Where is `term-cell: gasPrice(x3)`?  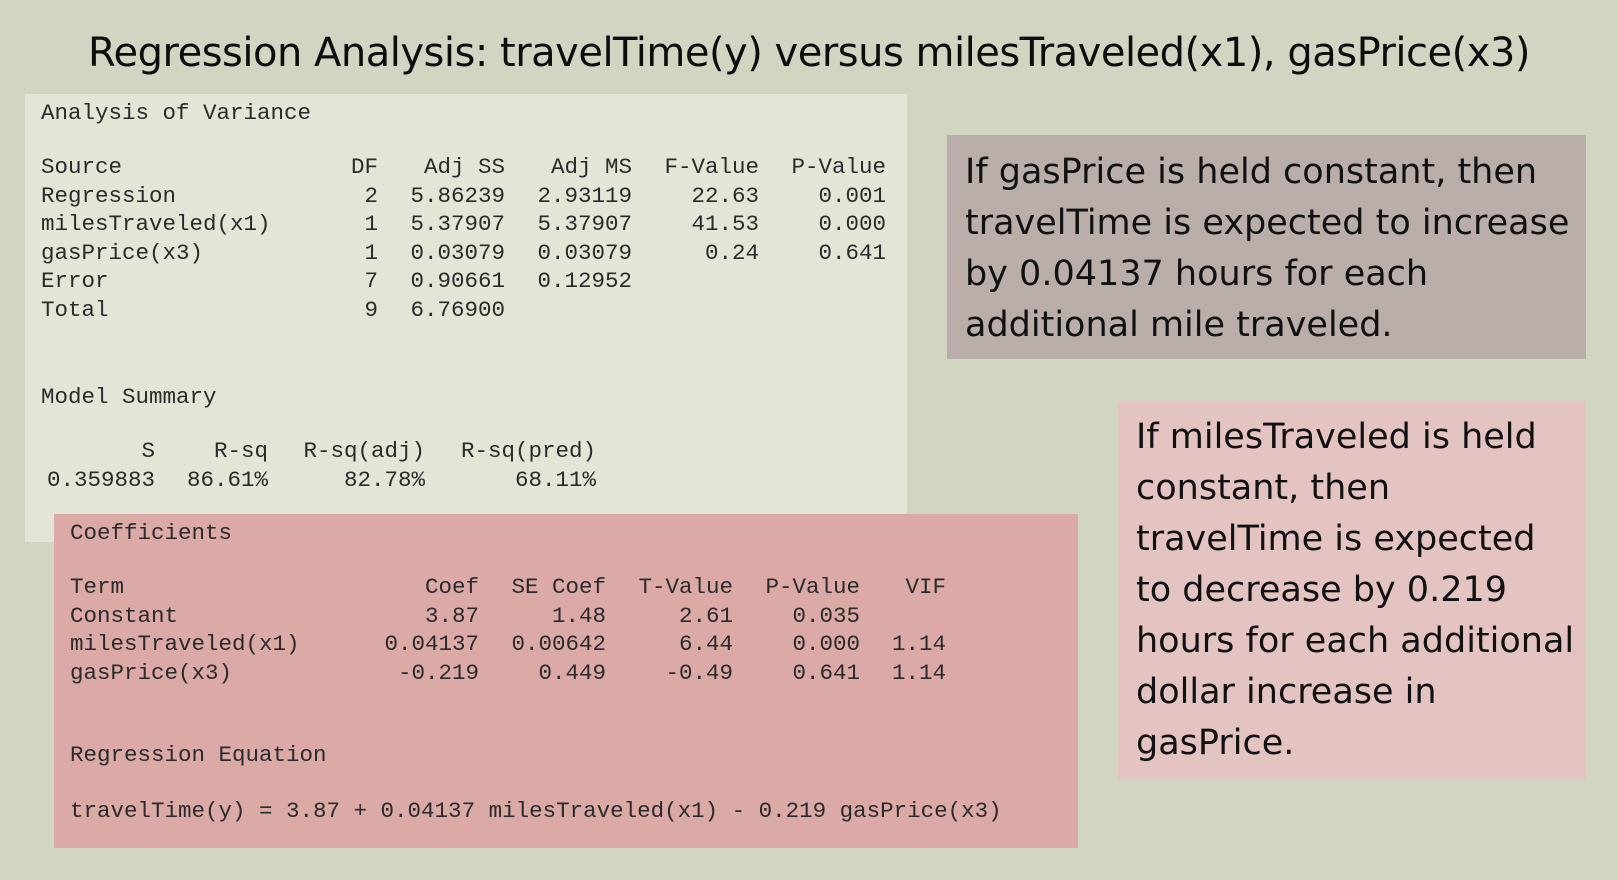 term-cell: gasPrice(x3) is located at coordinates (151, 672).